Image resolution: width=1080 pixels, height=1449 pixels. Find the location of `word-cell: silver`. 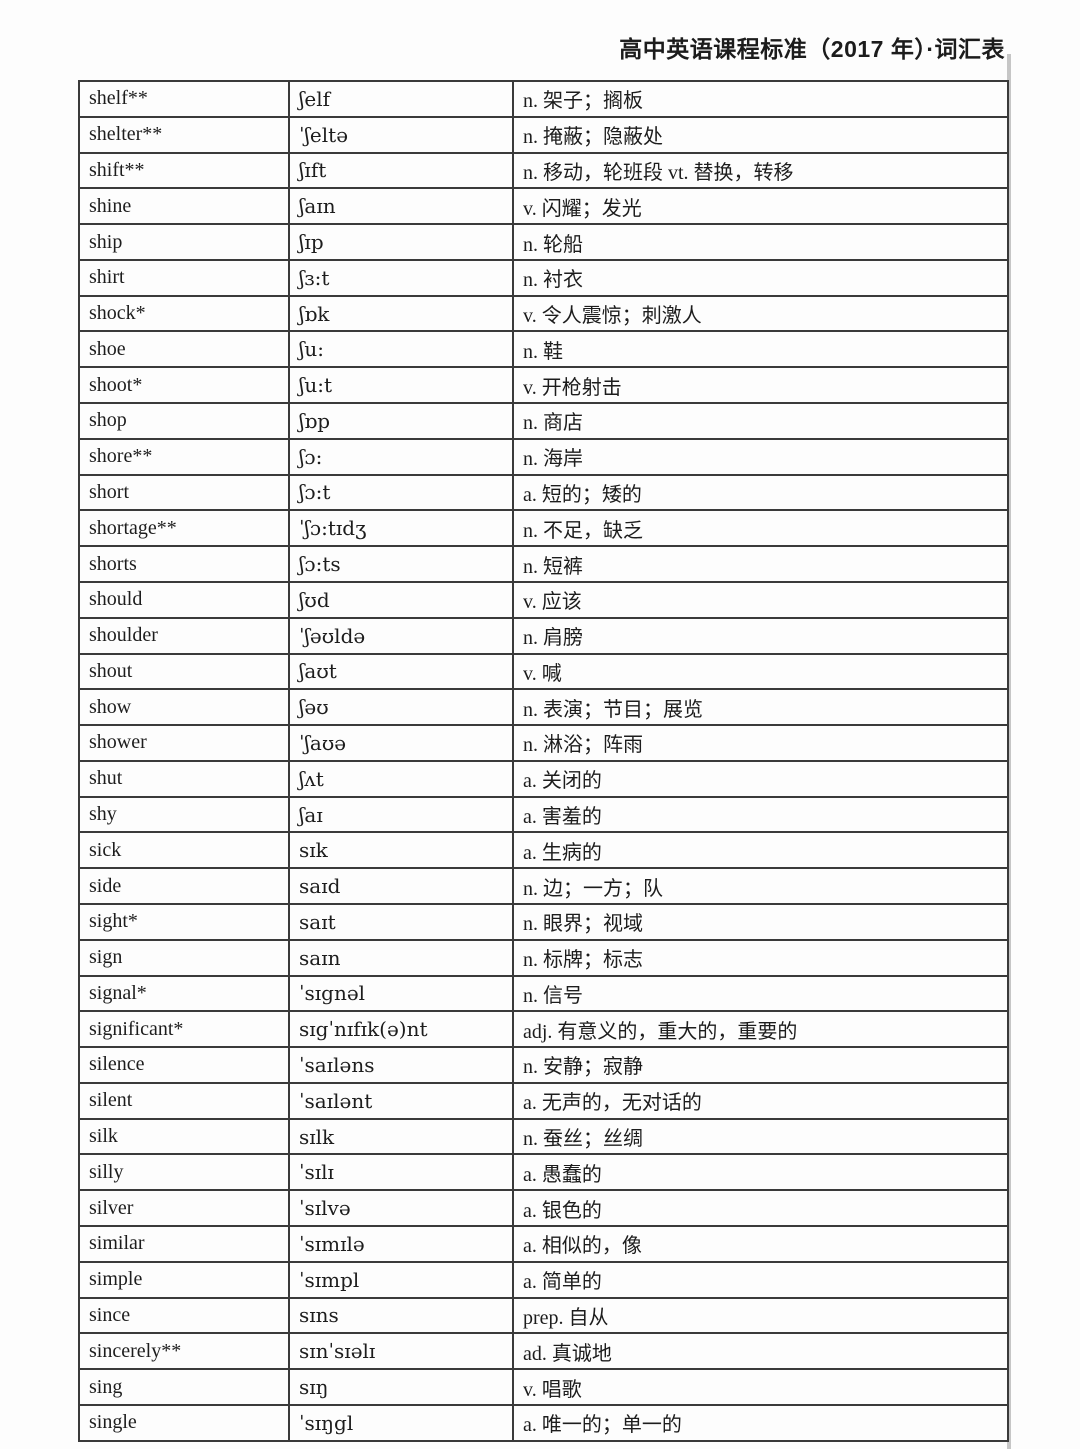

word-cell: silver is located at coordinates (184, 1208).